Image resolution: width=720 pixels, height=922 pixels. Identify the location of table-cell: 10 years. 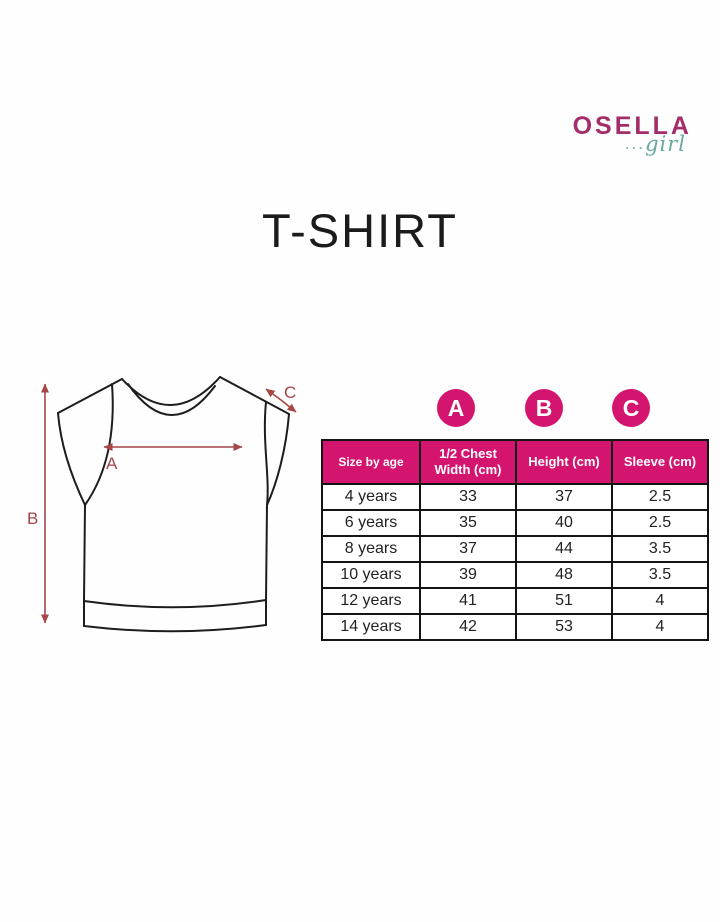
(371, 575).